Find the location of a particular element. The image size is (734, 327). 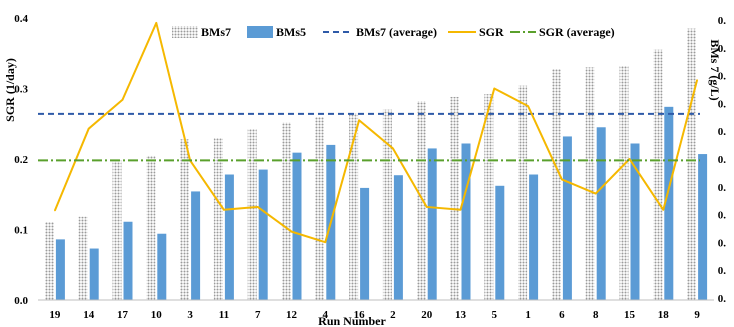

x-tick-7: 7 is located at coordinates (258, 315).